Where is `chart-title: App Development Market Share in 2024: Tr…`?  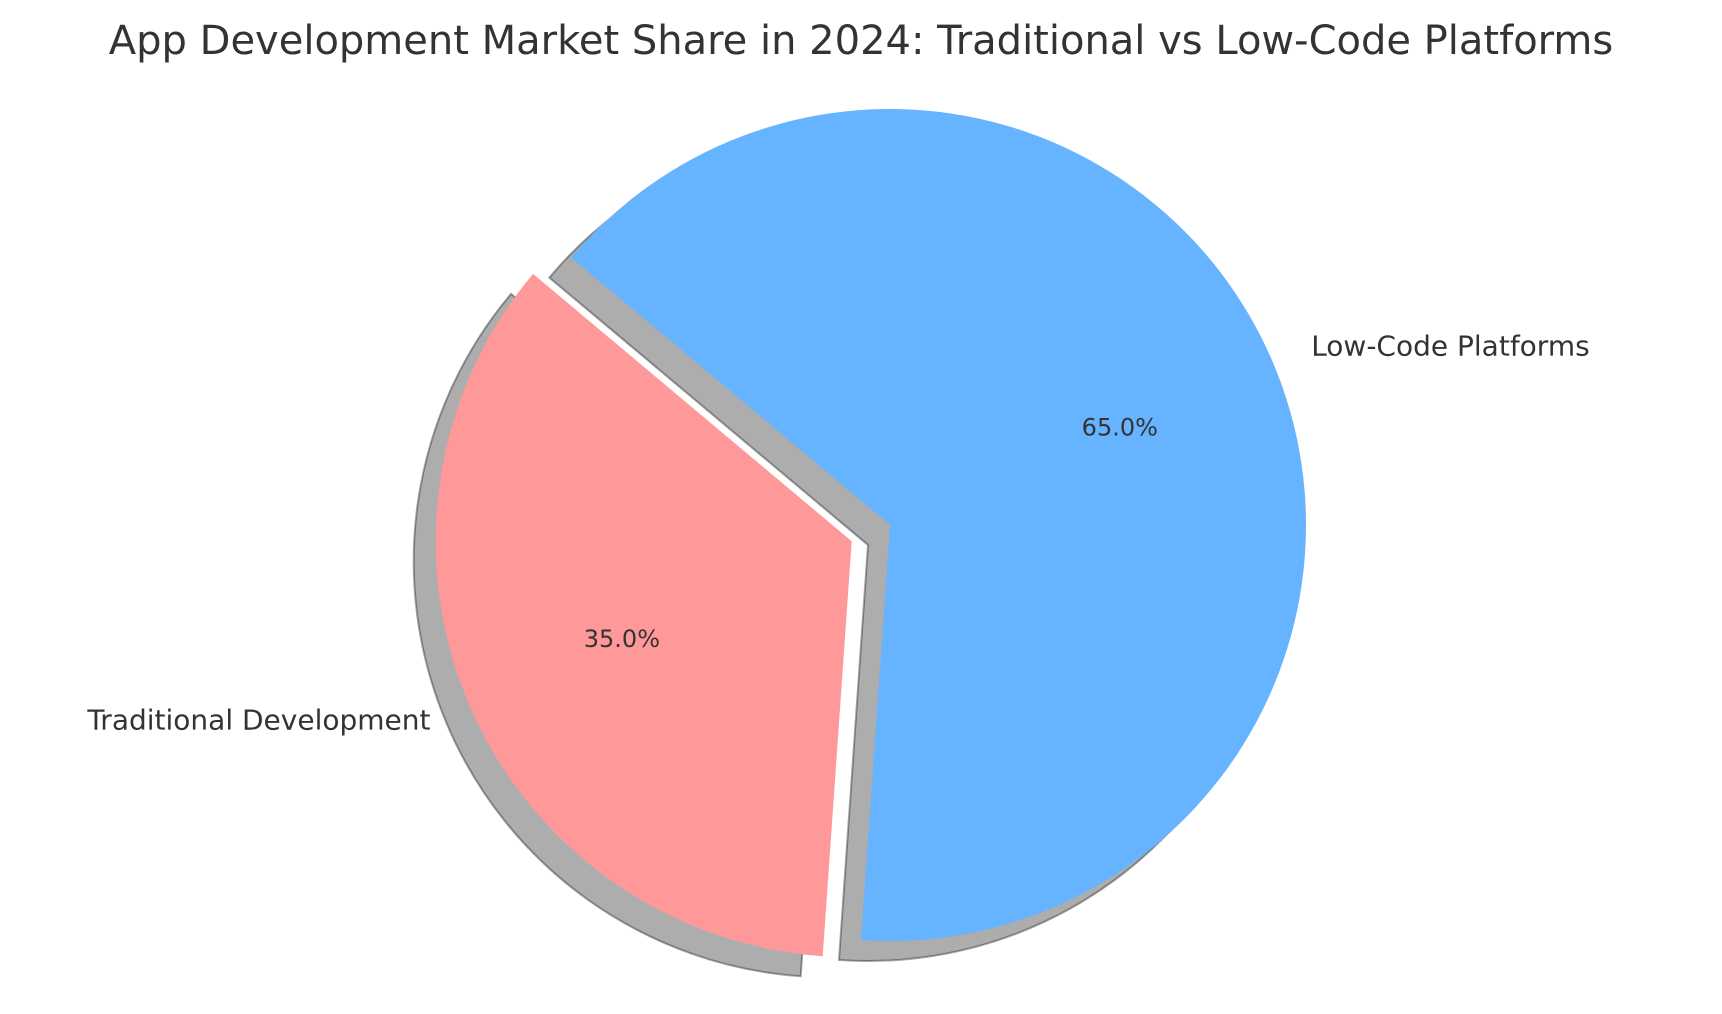 chart-title: App Development Market Share in 2024: Tr… is located at coordinates (861, 41).